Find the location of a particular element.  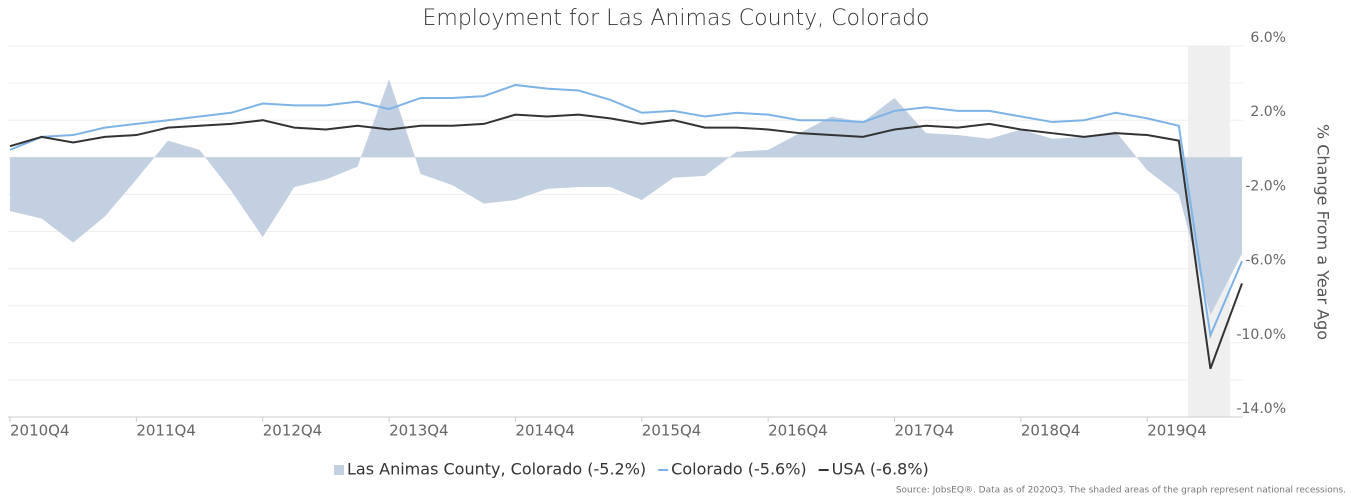

legend-label: Colorado (-5.6%) is located at coordinates (739, 469).